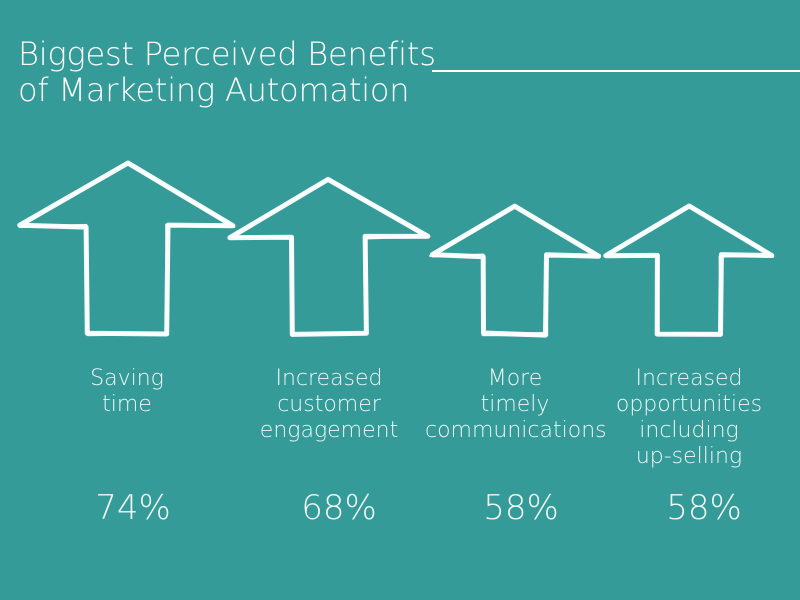 The image size is (800, 600). I want to click on category-label-line: opportunities, so click(689, 404).